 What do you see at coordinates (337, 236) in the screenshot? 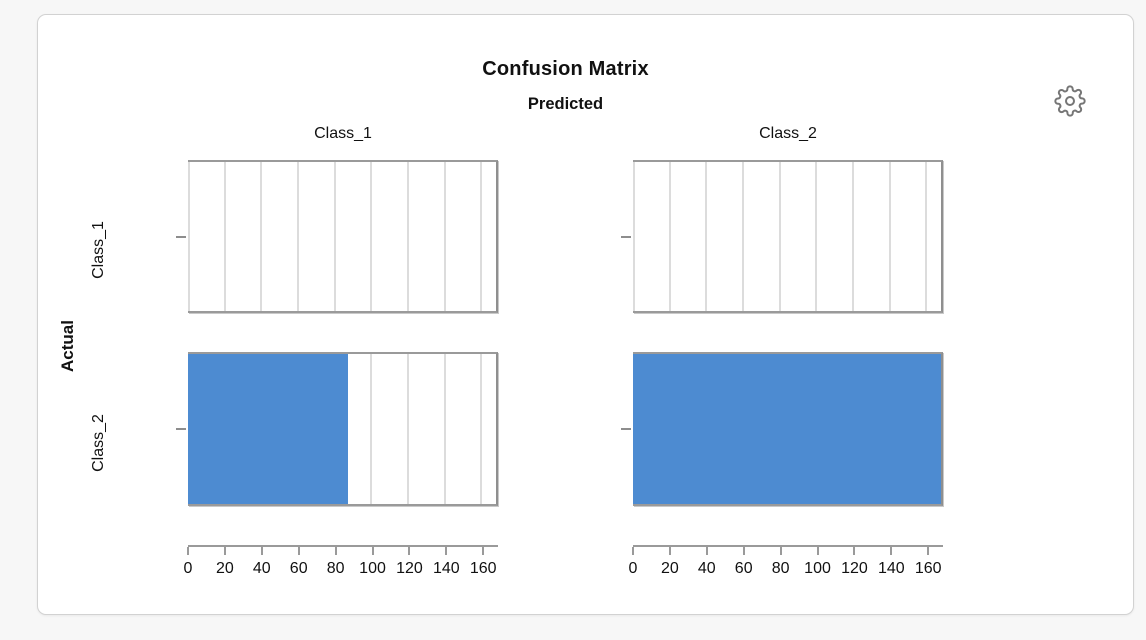
I see `matrix-cell-panel-r0c0` at bounding box center [337, 236].